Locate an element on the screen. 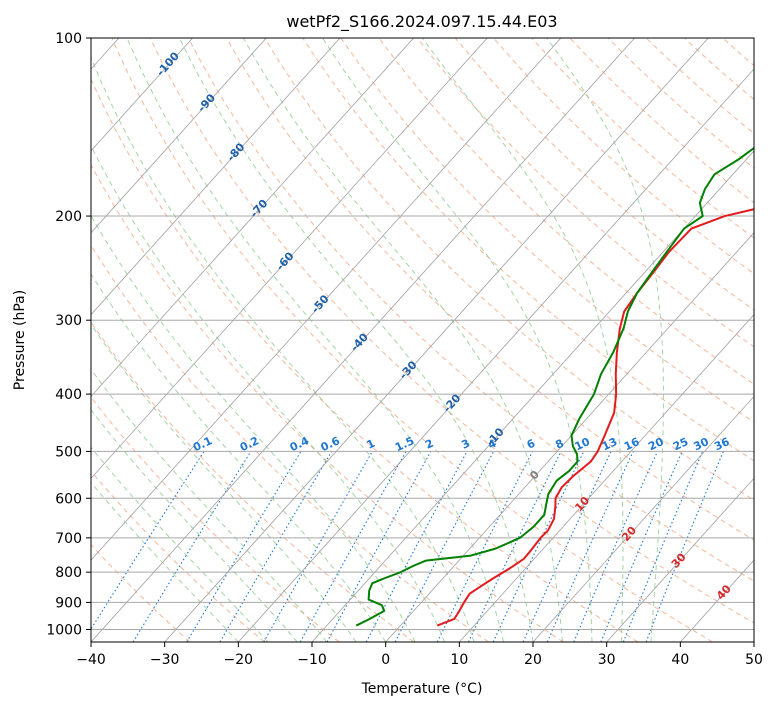 This screenshot has height=708, width=775. mixing-ratio-label: 20 is located at coordinates (656, 444).